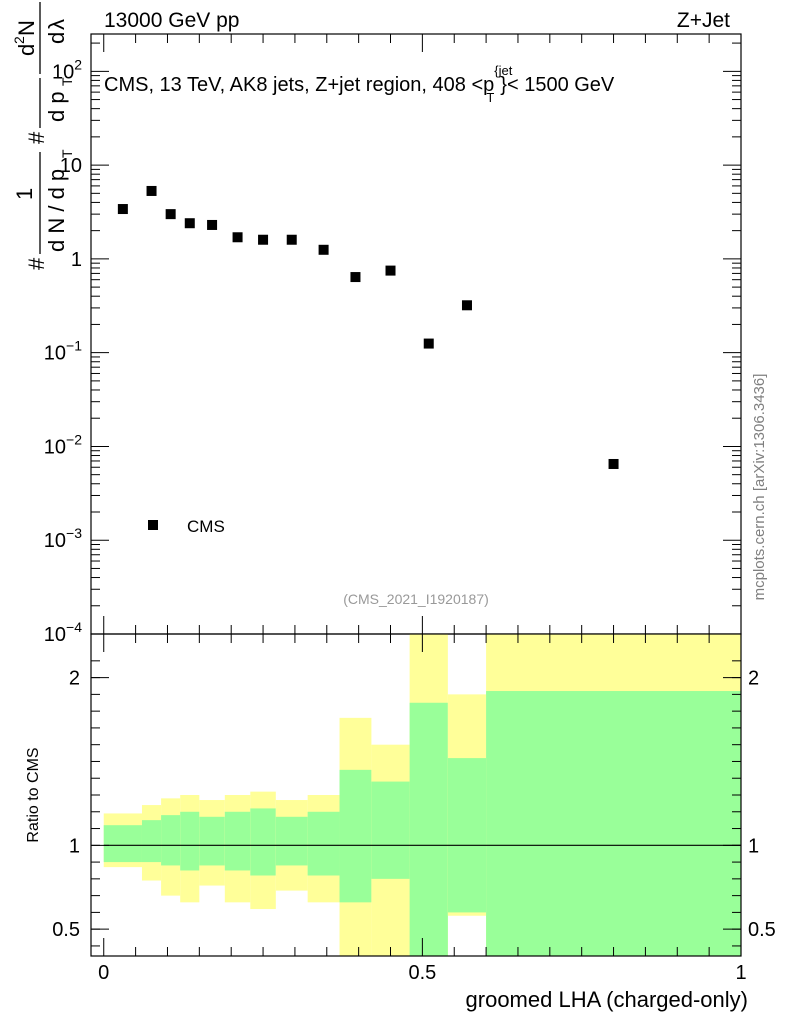 This screenshot has width=786, height=1024. Describe the element at coordinates (19, 40) in the screenshot. I see `y-label-sup-2: 2` at that location.